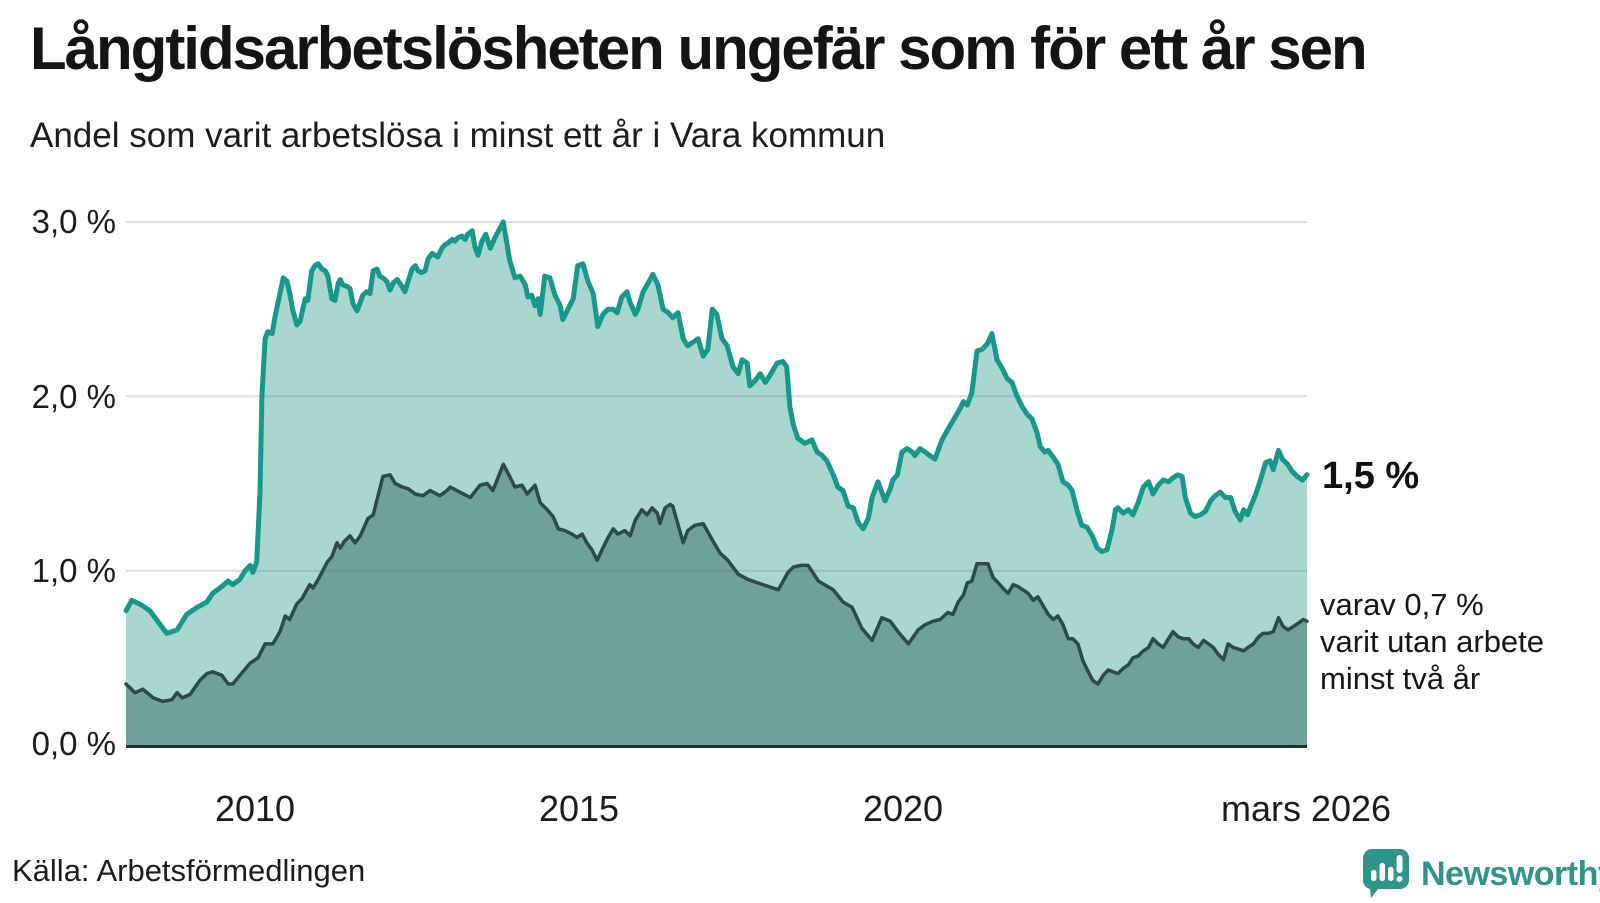  What do you see at coordinates (1402, 604) in the screenshot?
I see `note-line-1: varav 0,7 %` at bounding box center [1402, 604].